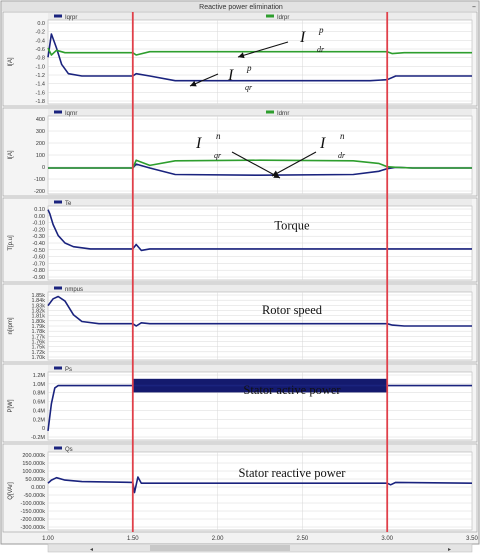 Image resolution: width=481 pixels, height=557 pixels. What do you see at coordinates (39, 327) in the screenshot?
I see `y-tick-label: 1.79k` at bounding box center [39, 327].